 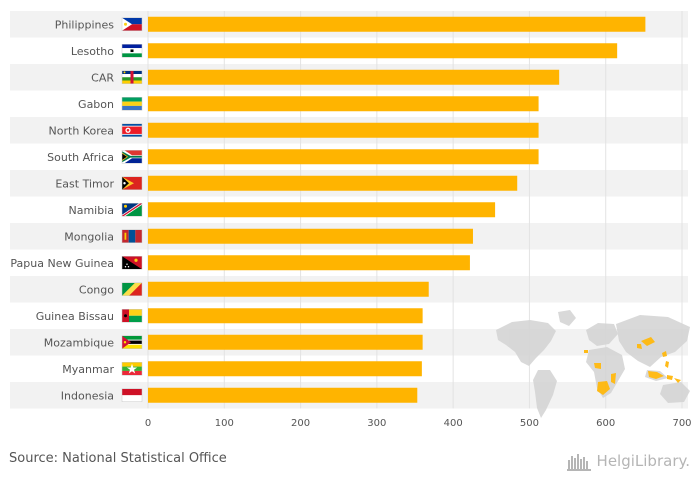 What do you see at coordinates (343, 130) in the screenshot?
I see `bar-north-korea` at bounding box center [343, 130].